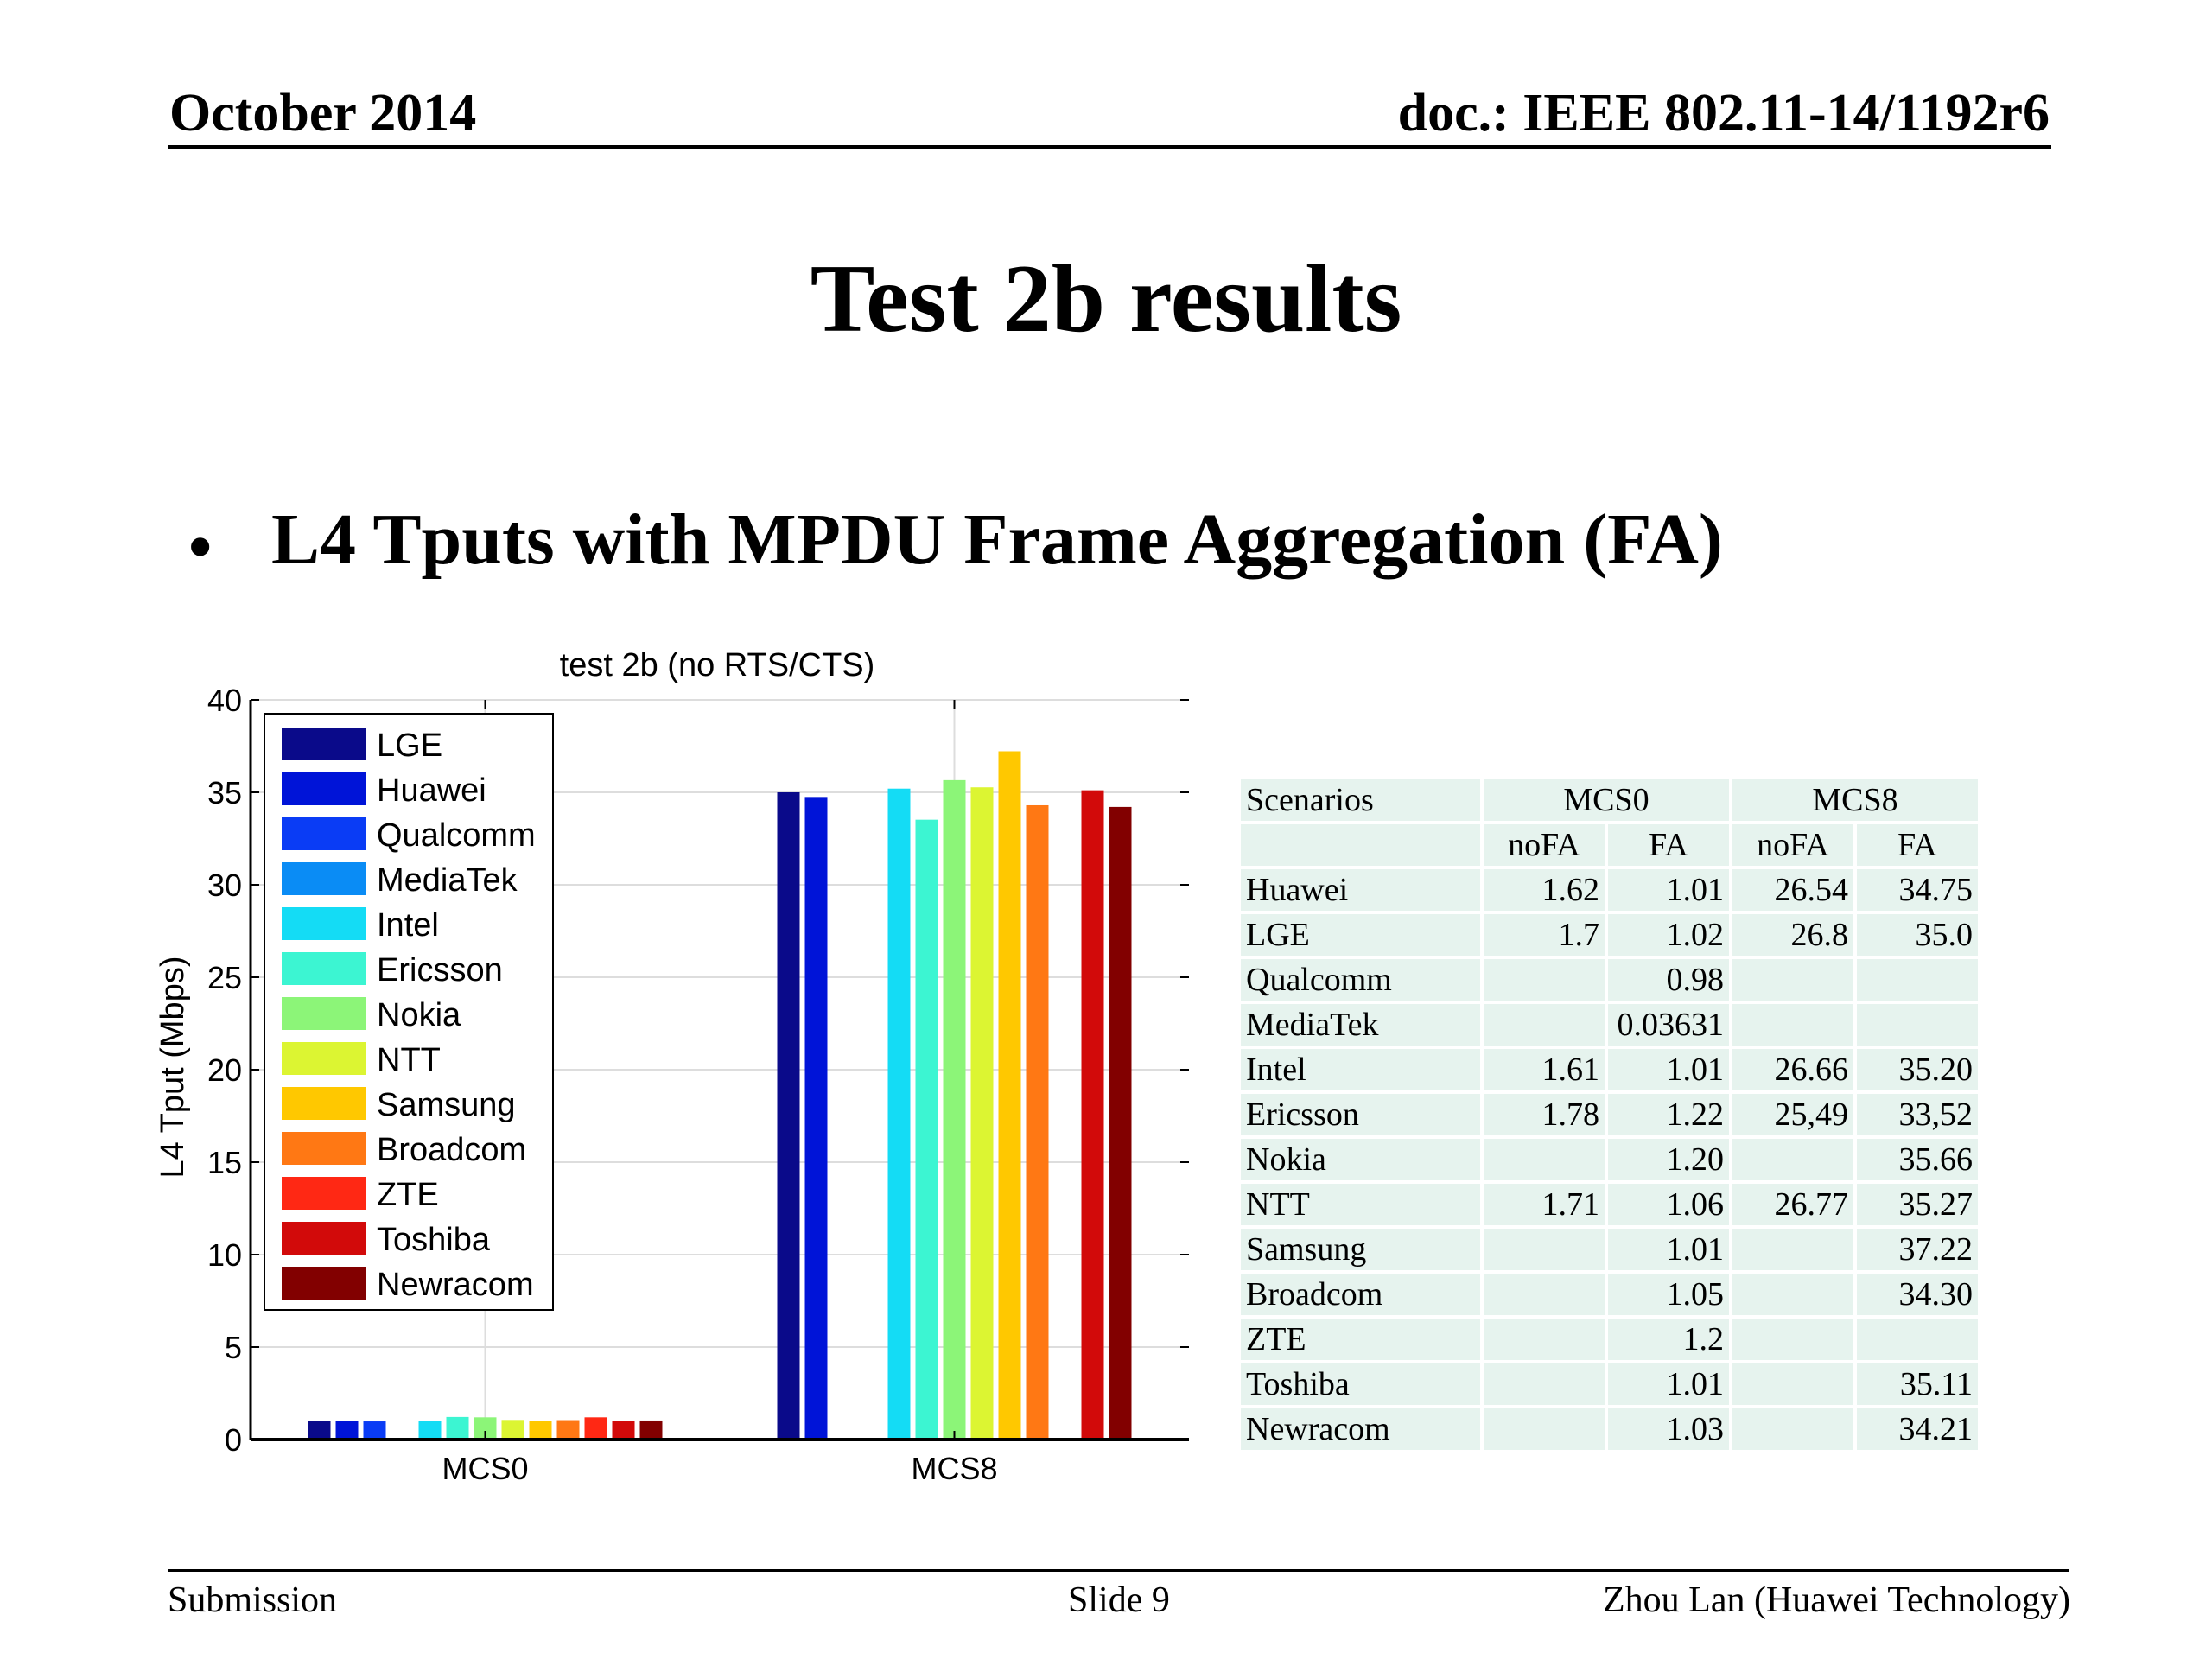  What do you see at coordinates (788, 1116) in the screenshot?
I see `bar-lge-mcs8` at bounding box center [788, 1116].